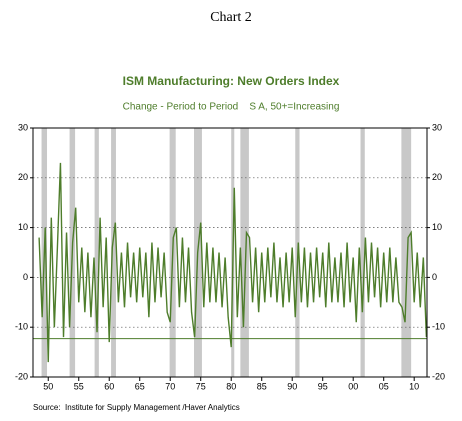  What do you see at coordinates (201, 386) in the screenshot?
I see `x-tick-label: 75` at bounding box center [201, 386].